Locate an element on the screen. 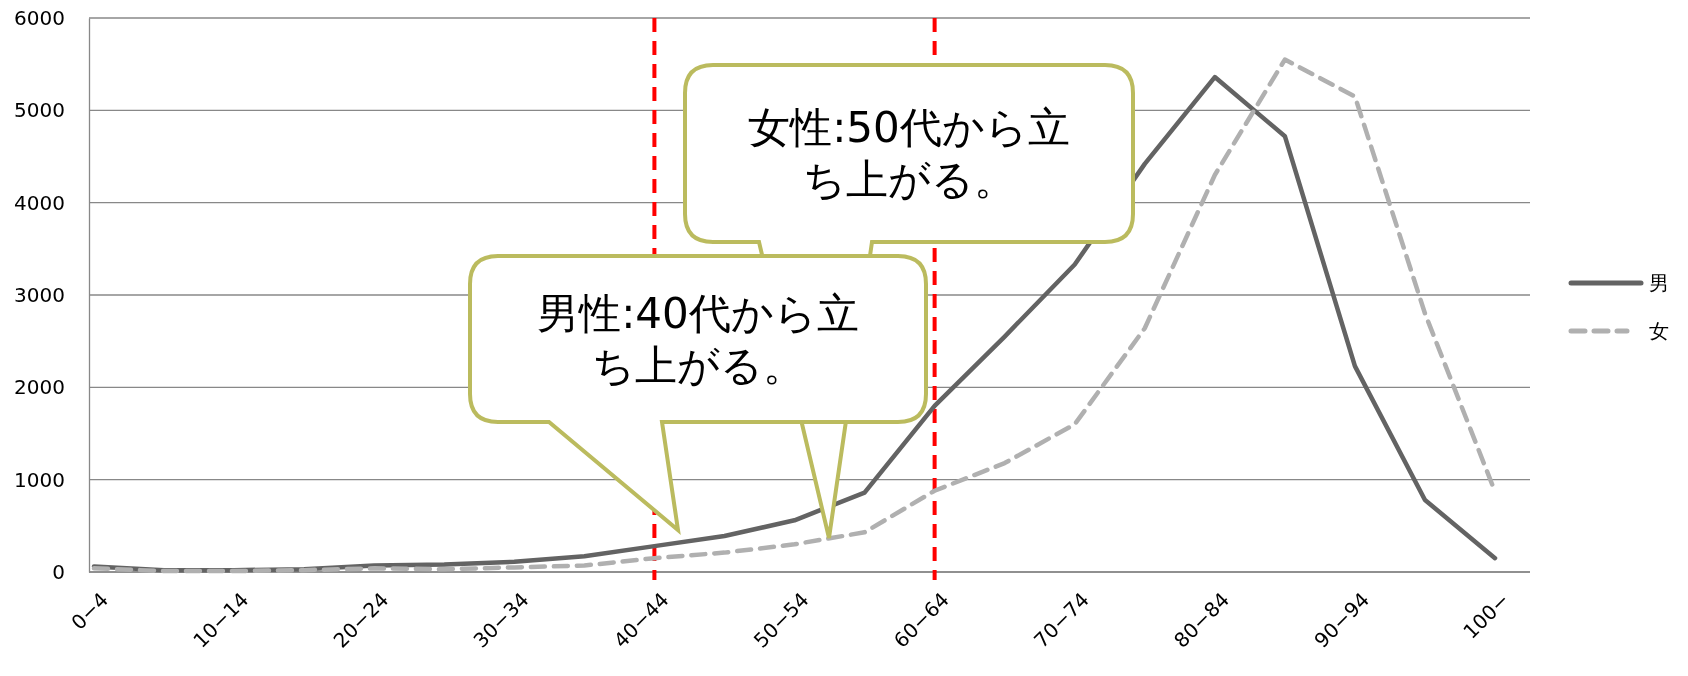  annotation: 男性:40代から立ち上がる。 is located at coordinates (698, 339).